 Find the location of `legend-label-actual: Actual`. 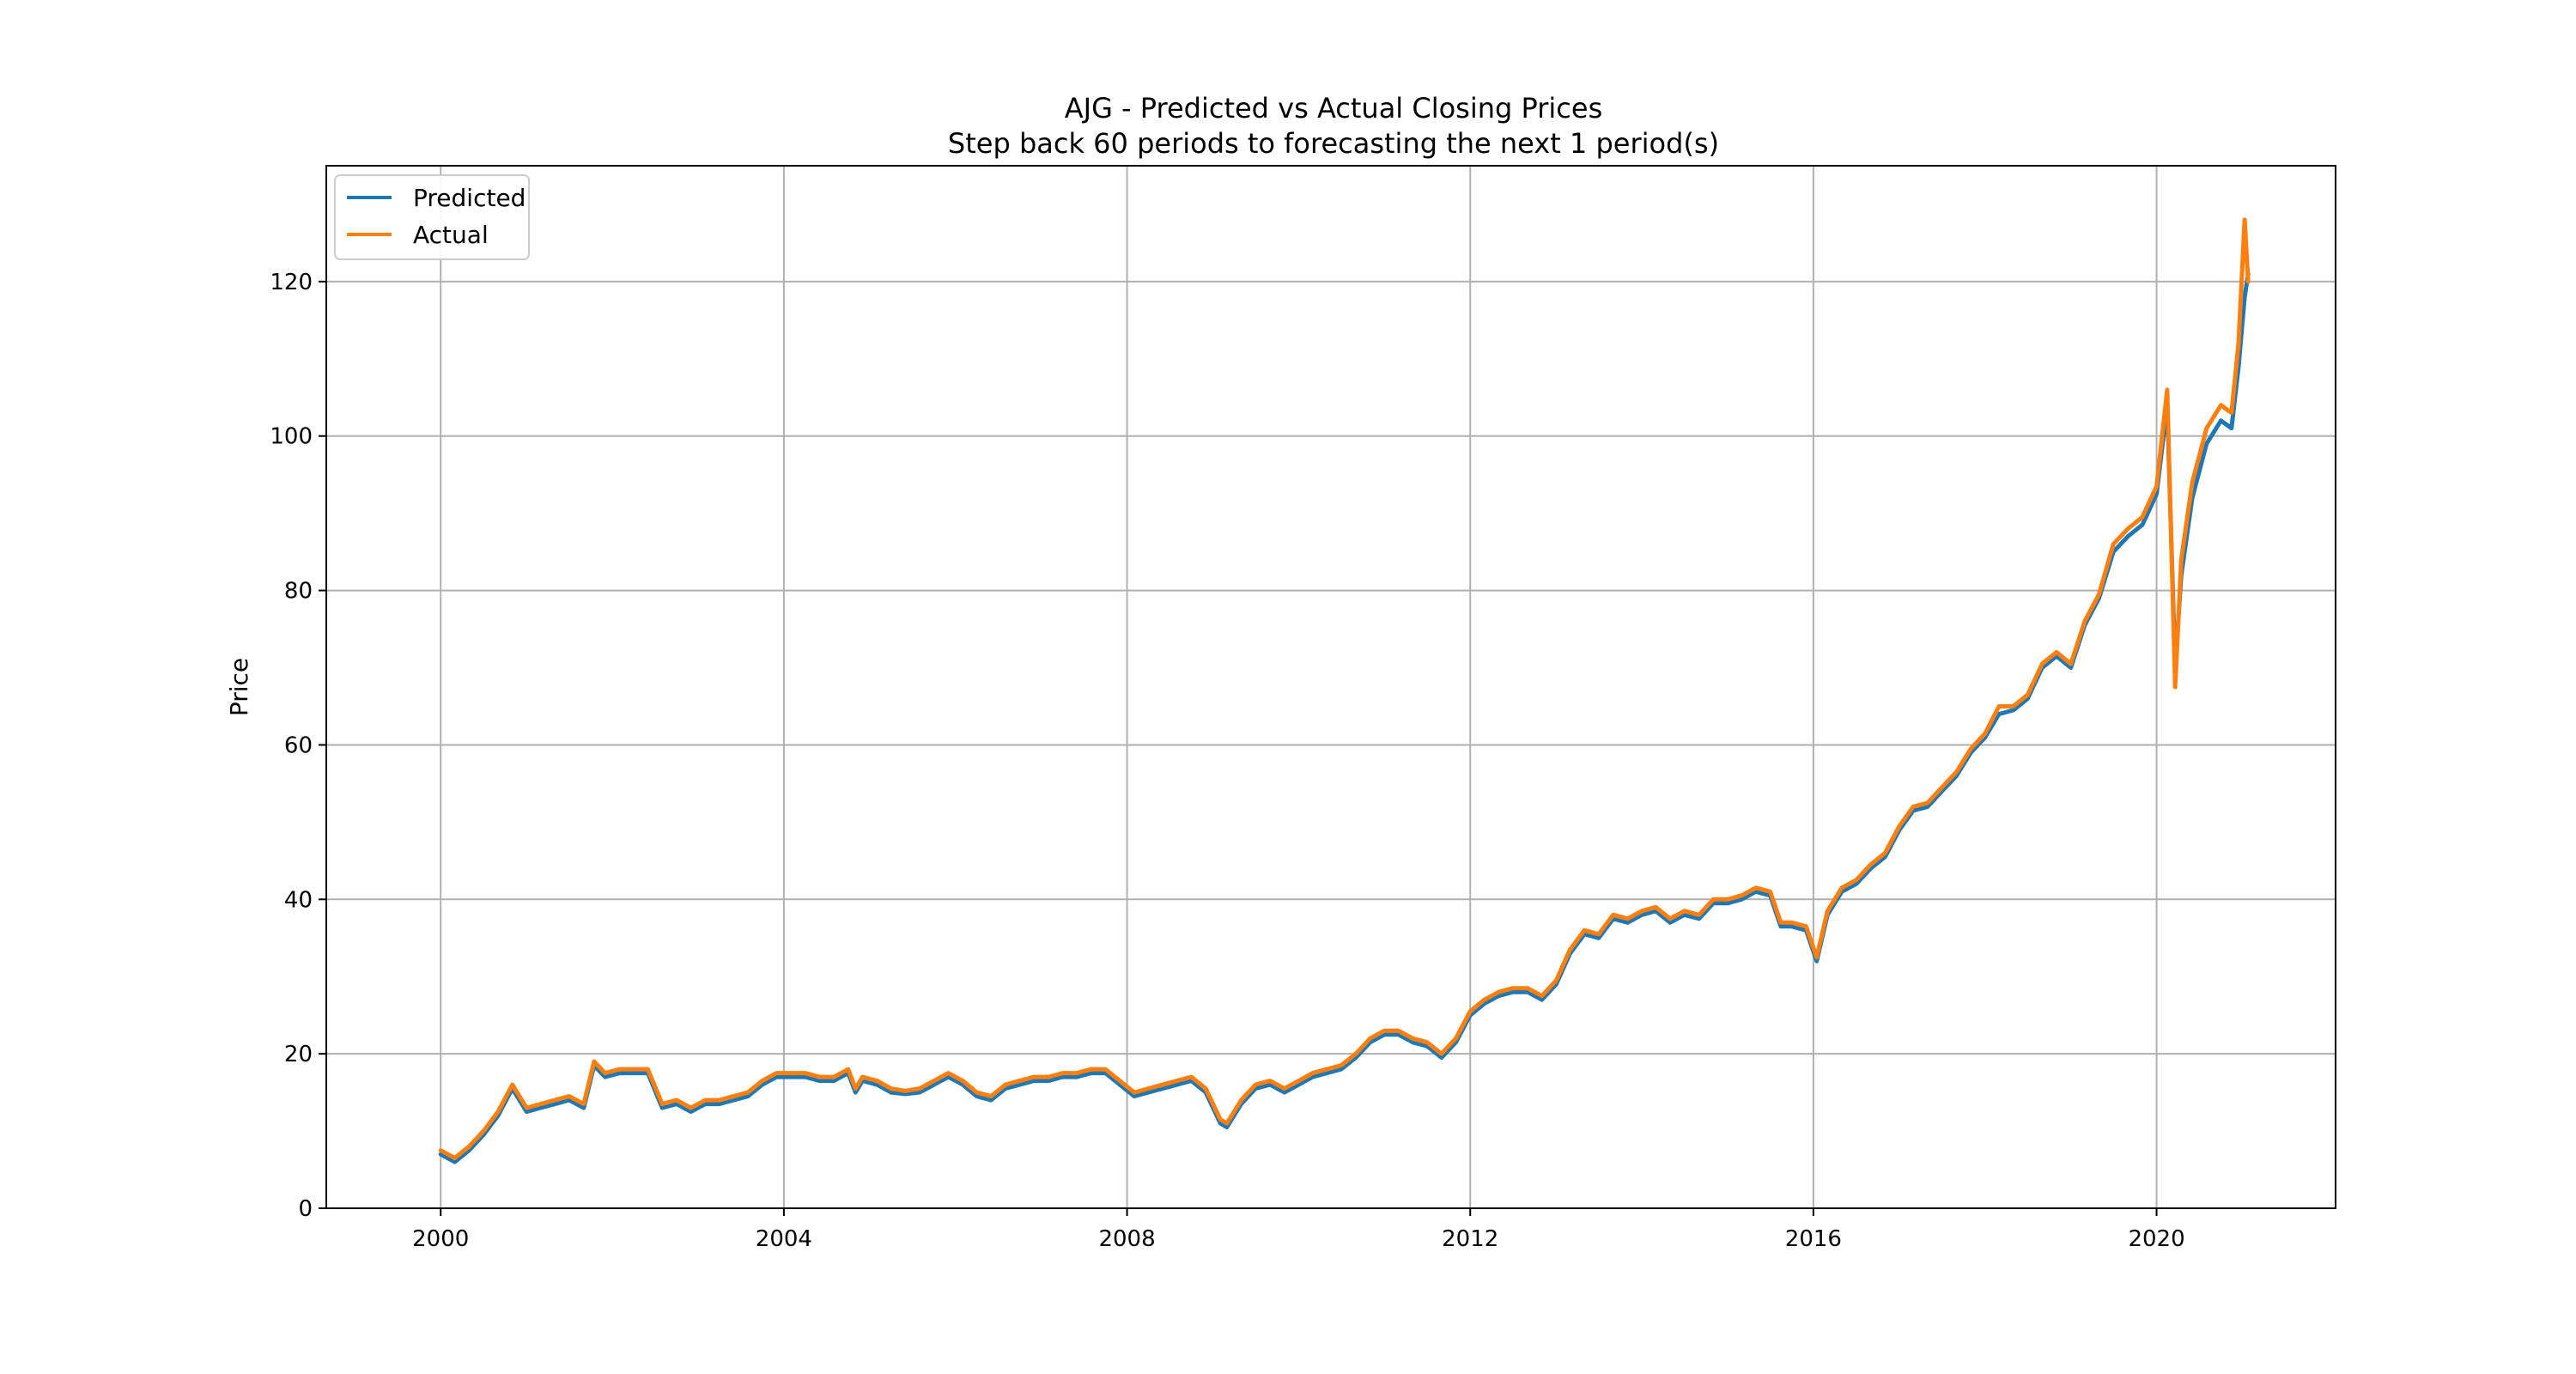

legend-label-actual: Actual is located at coordinates (451, 235).